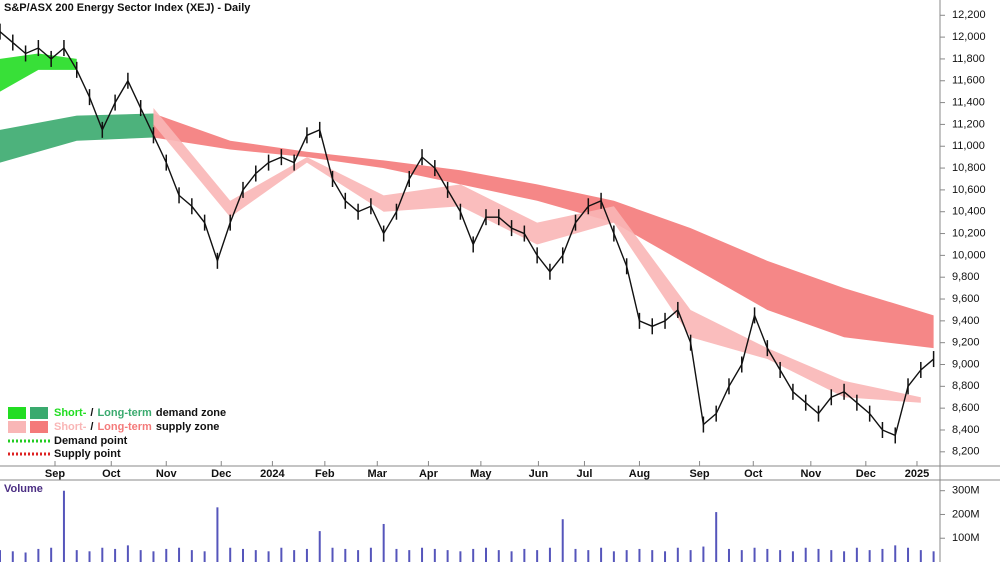  I want to click on legend-label: Demand point, so click(91, 441).